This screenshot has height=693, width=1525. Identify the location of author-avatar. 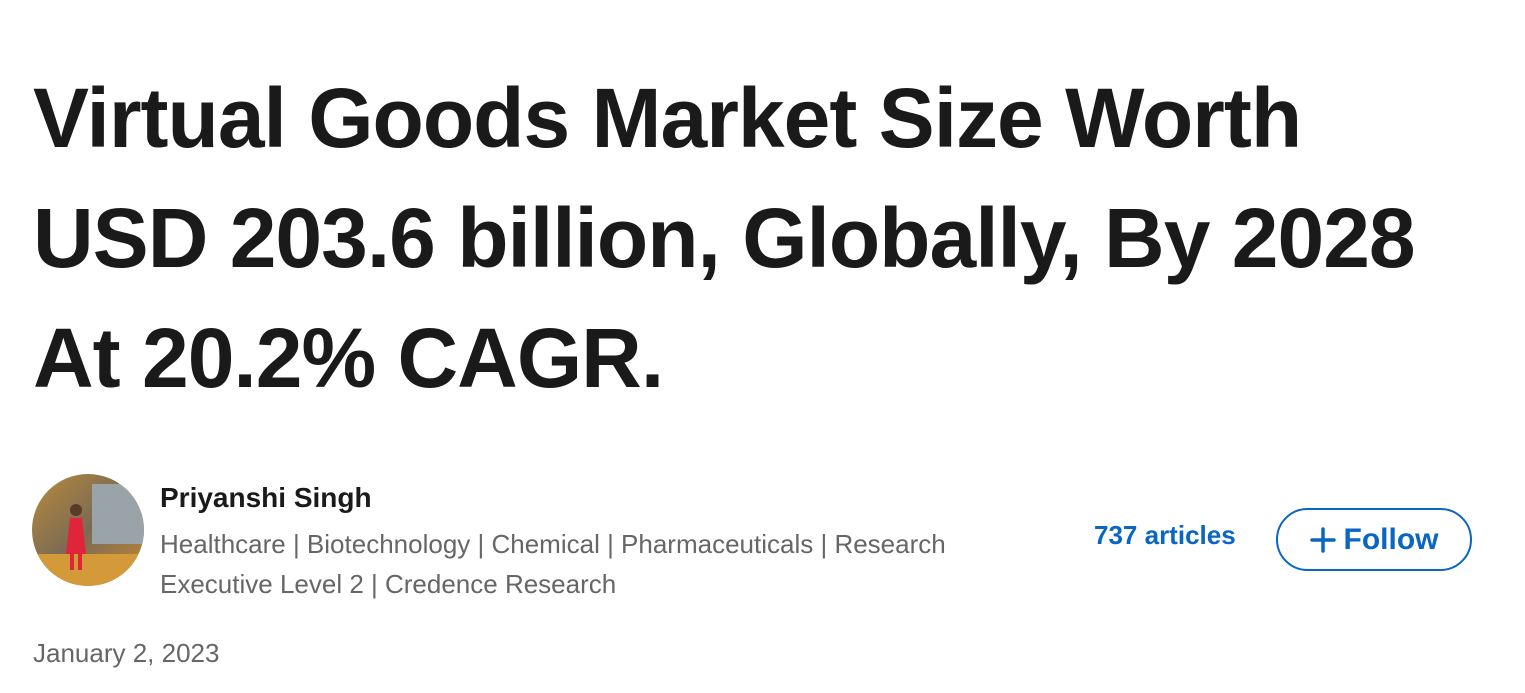
(88, 530).